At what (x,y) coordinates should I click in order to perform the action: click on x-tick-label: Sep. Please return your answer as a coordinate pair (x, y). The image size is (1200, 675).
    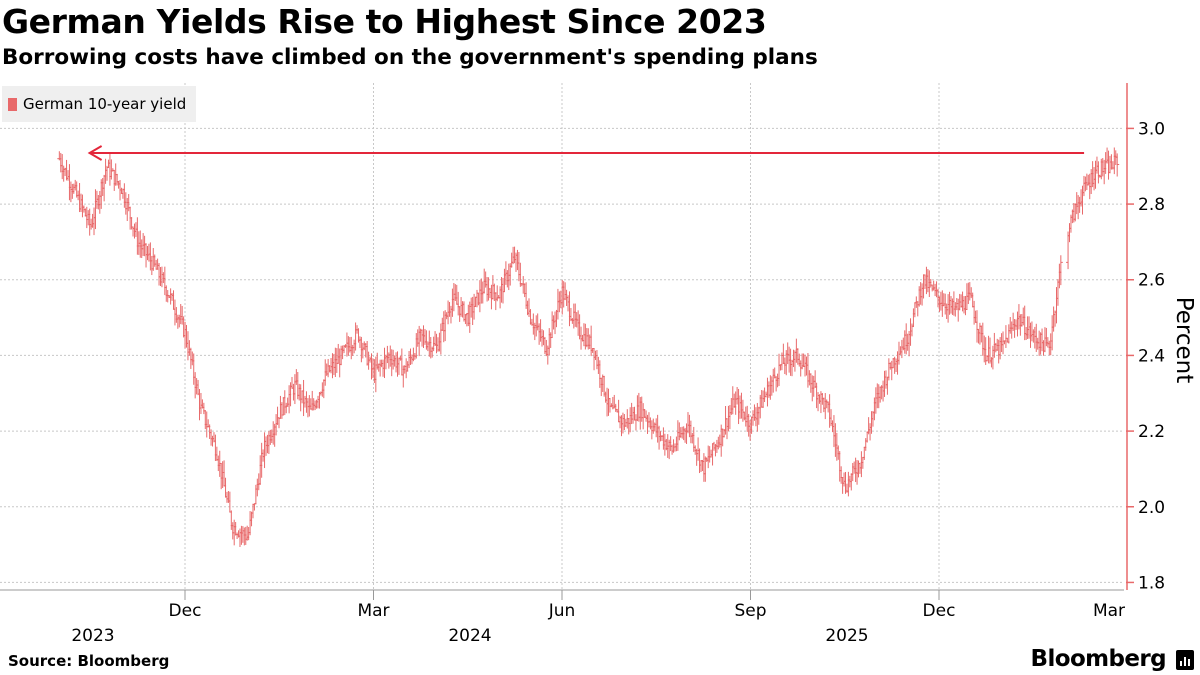
    Looking at the image, I should click on (750, 611).